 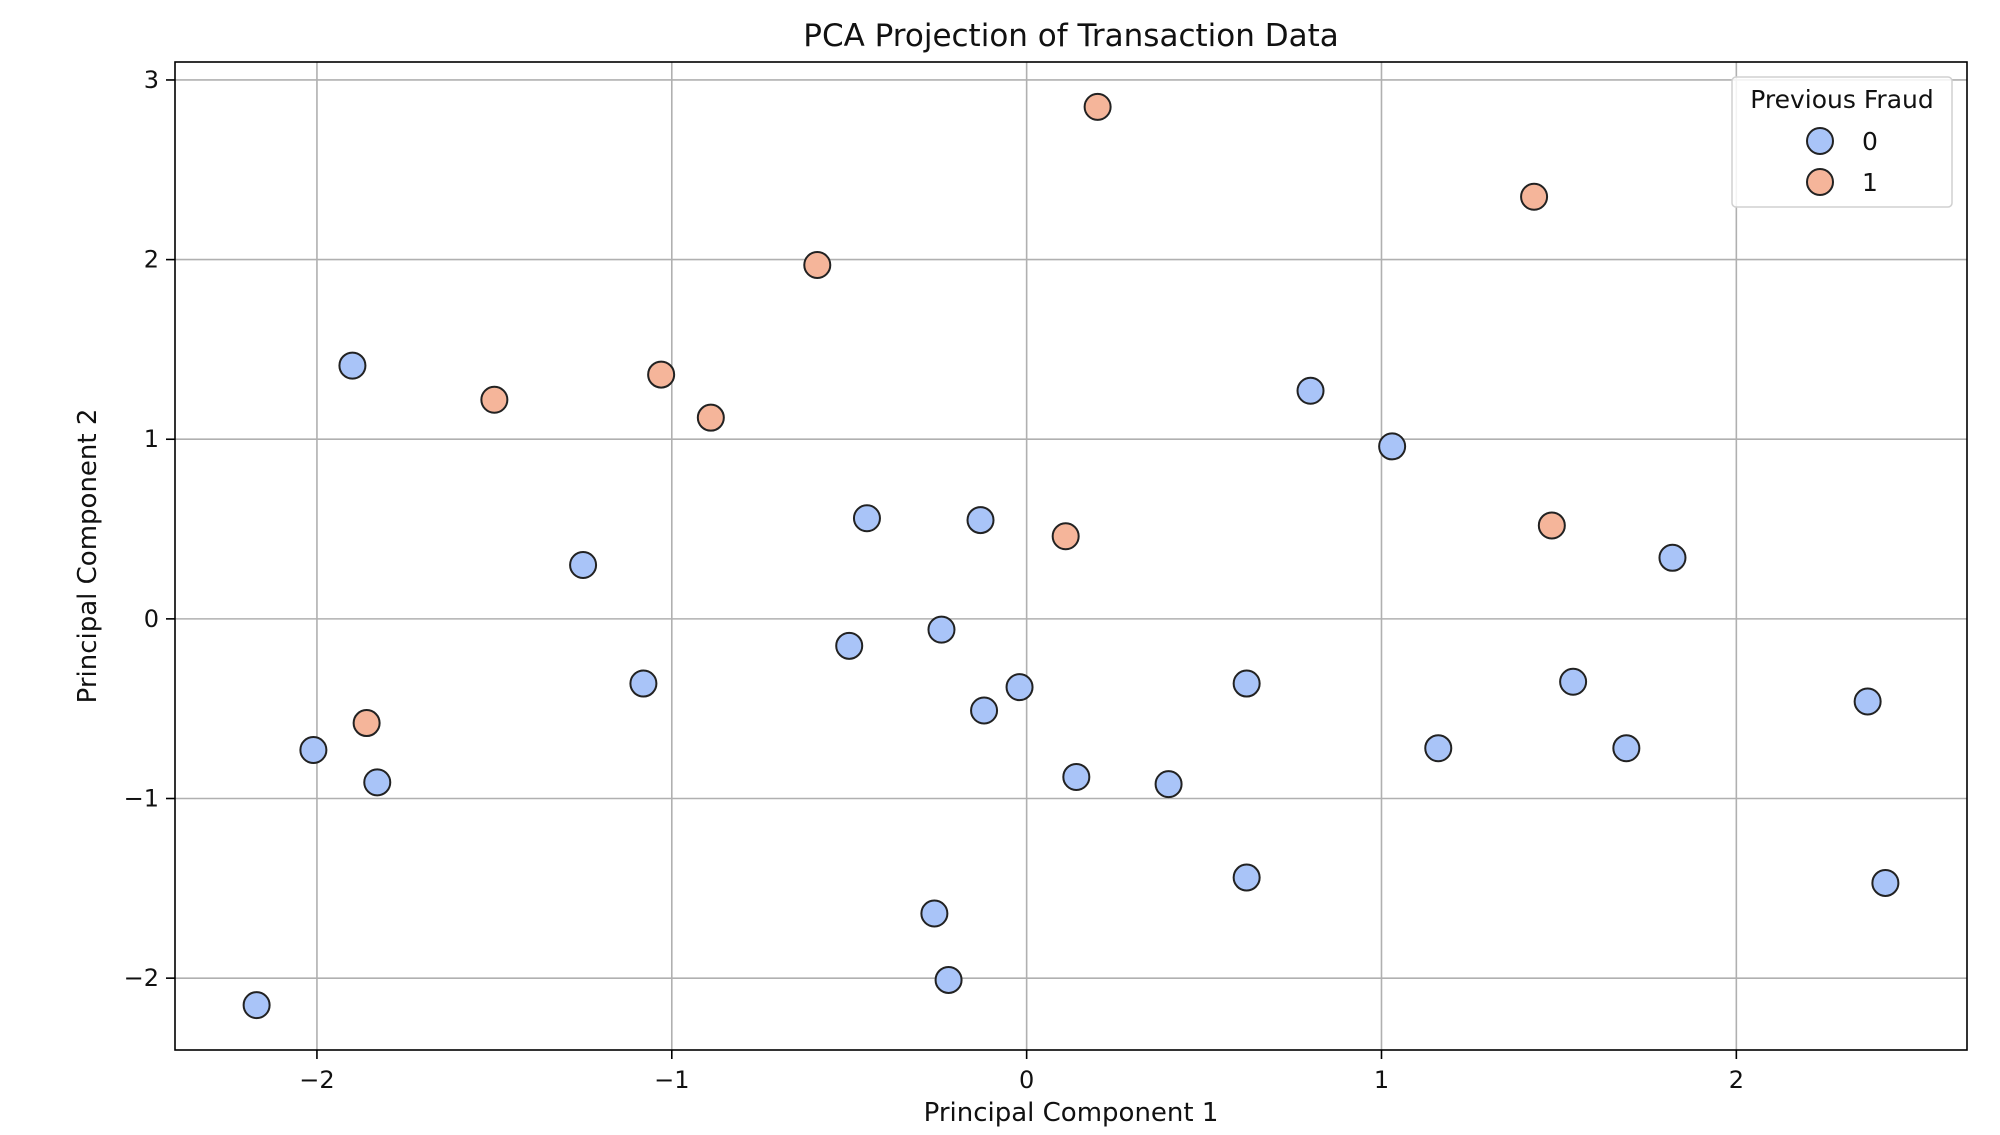 What do you see at coordinates (1026, 1080) in the screenshot?
I see `x-tick-label: 0` at bounding box center [1026, 1080].